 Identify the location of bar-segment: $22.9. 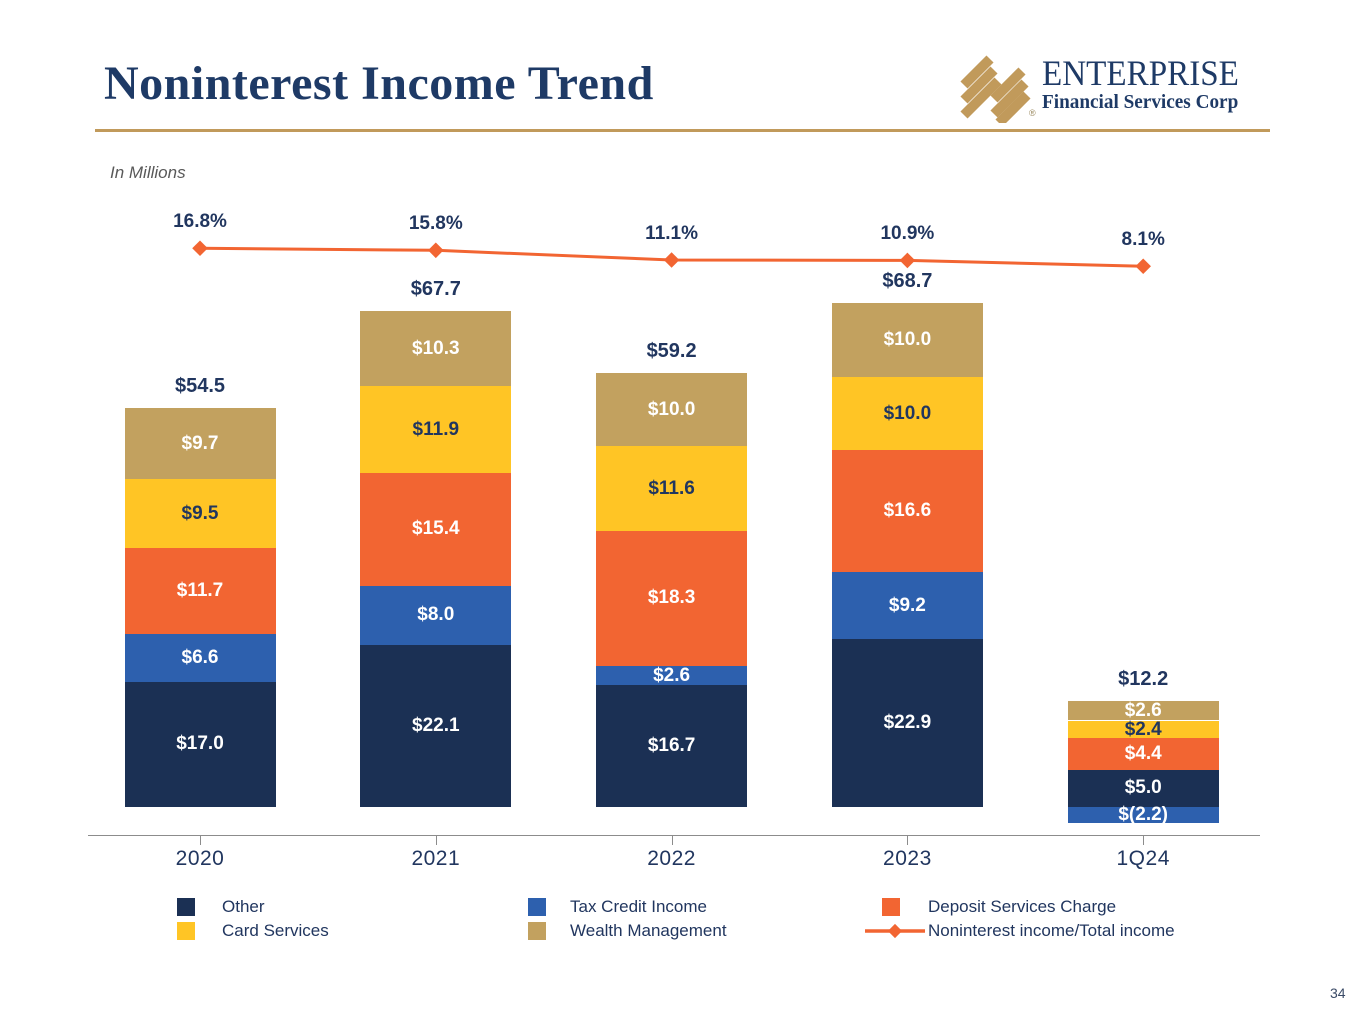
(907, 723).